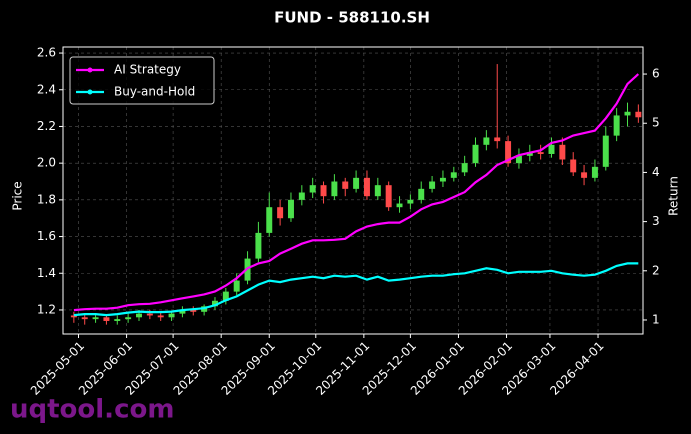 Image resolution: width=691 pixels, height=434 pixels. What do you see at coordinates (656, 270) in the screenshot?
I see `y2-tick-label: 2` at bounding box center [656, 270].